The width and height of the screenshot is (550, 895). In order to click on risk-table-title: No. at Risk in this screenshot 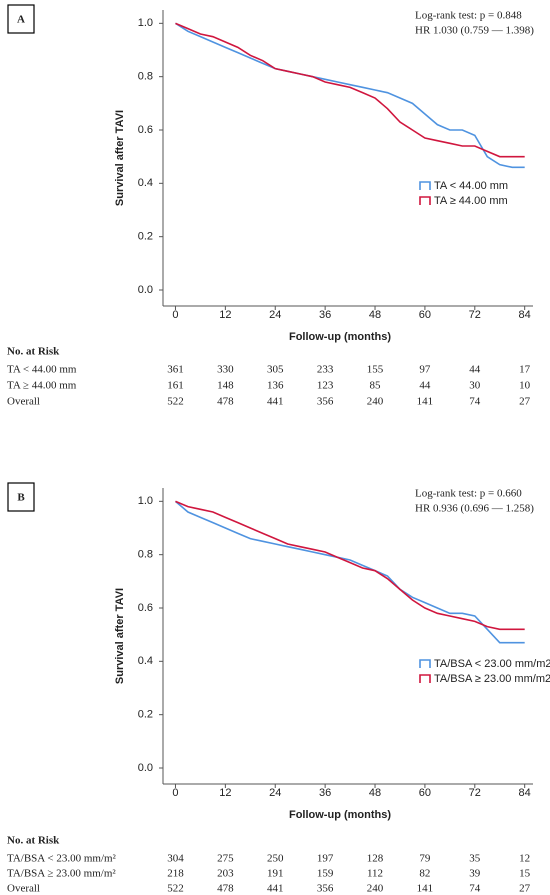, I will do `click(33, 841)`.